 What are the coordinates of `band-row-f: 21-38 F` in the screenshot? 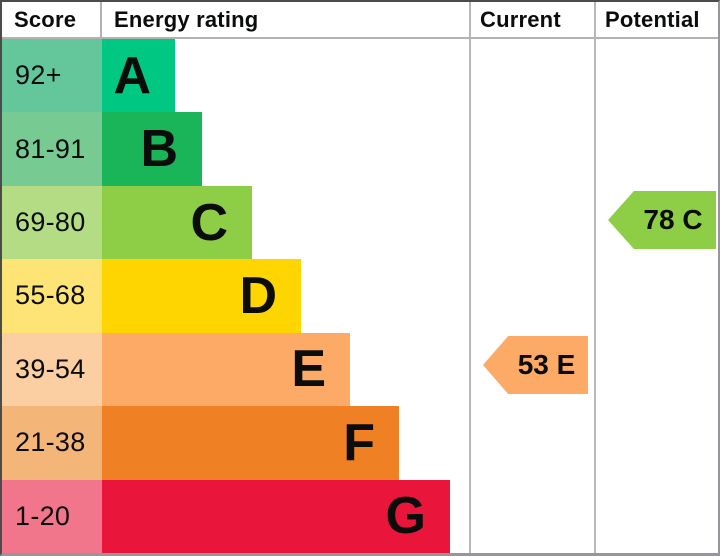 It's located at (360, 443).